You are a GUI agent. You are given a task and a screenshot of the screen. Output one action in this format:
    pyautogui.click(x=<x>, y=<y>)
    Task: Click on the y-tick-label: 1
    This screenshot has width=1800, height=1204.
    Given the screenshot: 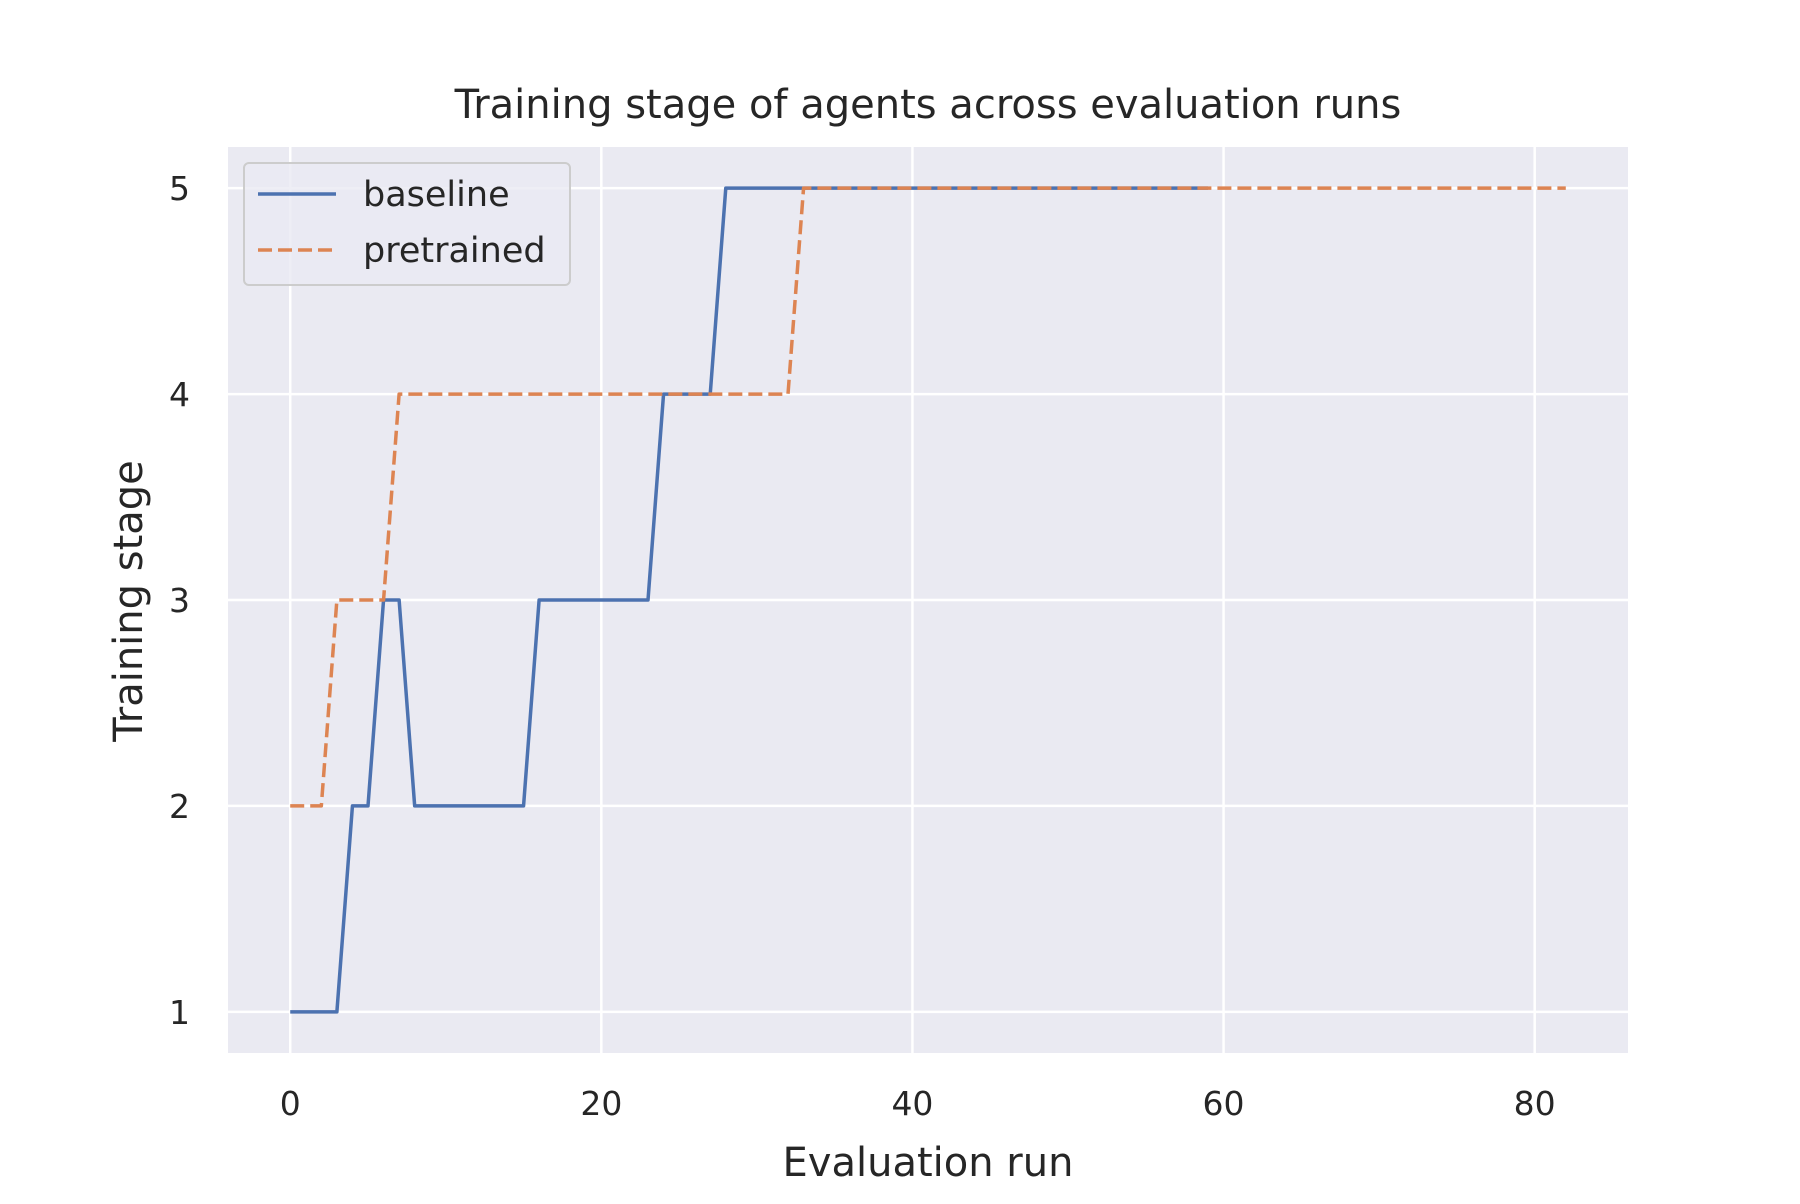 What is the action you would take?
    pyautogui.click(x=179, y=1012)
    